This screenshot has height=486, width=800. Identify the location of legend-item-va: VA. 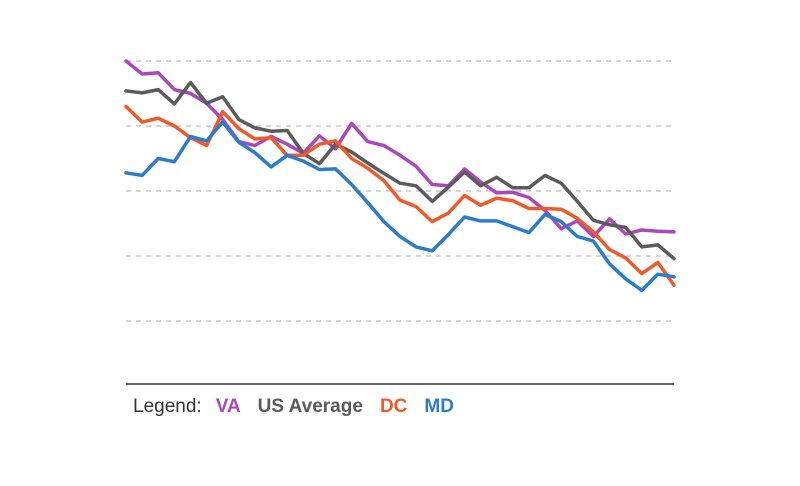
(228, 406).